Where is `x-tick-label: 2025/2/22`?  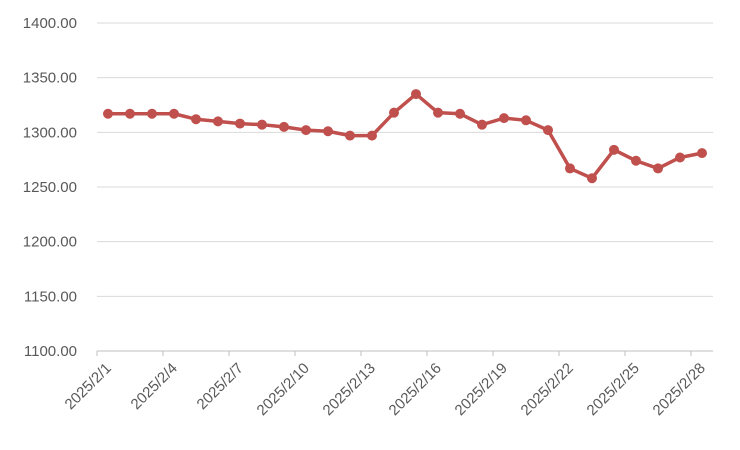 x-tick-label: 2025/2/22 is located at coordinates (547, 389).